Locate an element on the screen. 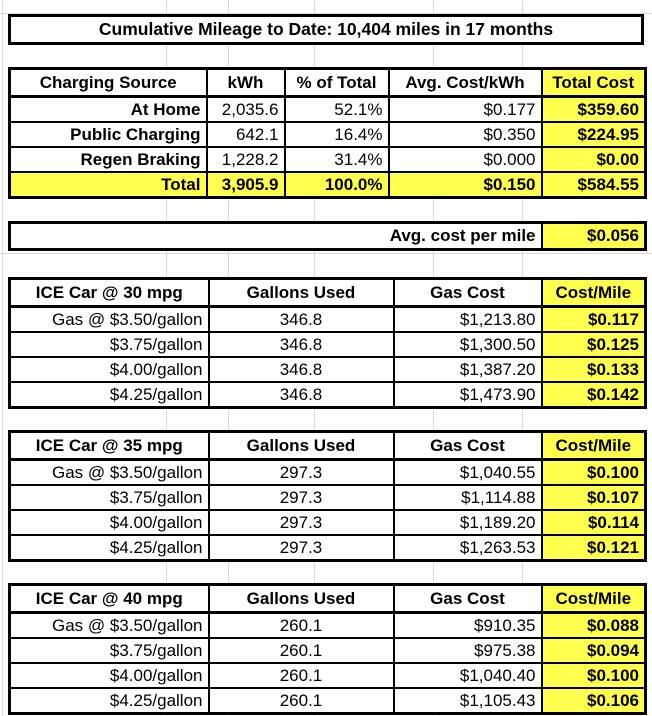  table-row: $3.75/gallon 260.1 $975.38 $0.094 is located at coordinates (327, 650).